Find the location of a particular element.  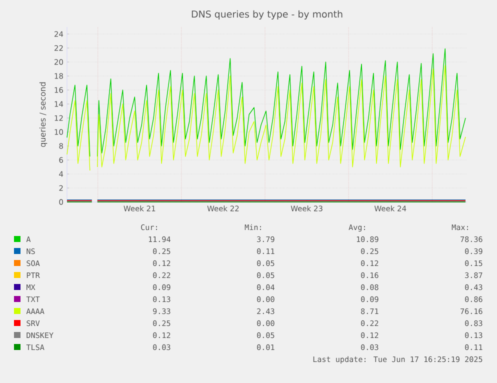

chart-title: DNS queries by type - by month is located at coordinates (267, 15).